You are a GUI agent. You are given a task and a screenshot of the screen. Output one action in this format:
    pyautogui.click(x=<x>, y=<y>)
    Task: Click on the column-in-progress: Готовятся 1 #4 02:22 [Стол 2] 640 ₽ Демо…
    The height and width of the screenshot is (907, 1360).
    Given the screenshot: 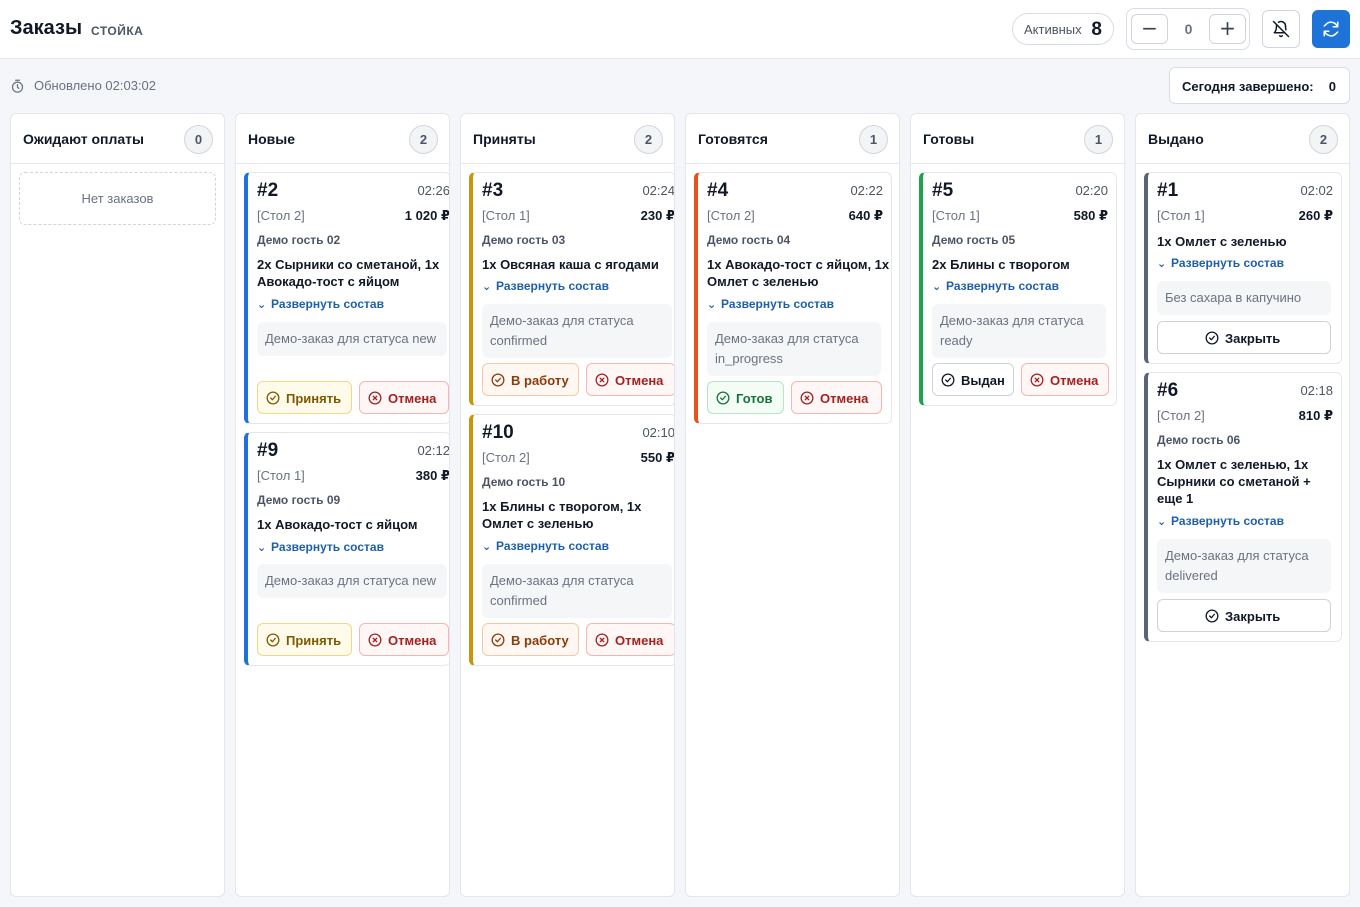 What is the action you would take?
    pyautogui.click(x=792, y=505)
    